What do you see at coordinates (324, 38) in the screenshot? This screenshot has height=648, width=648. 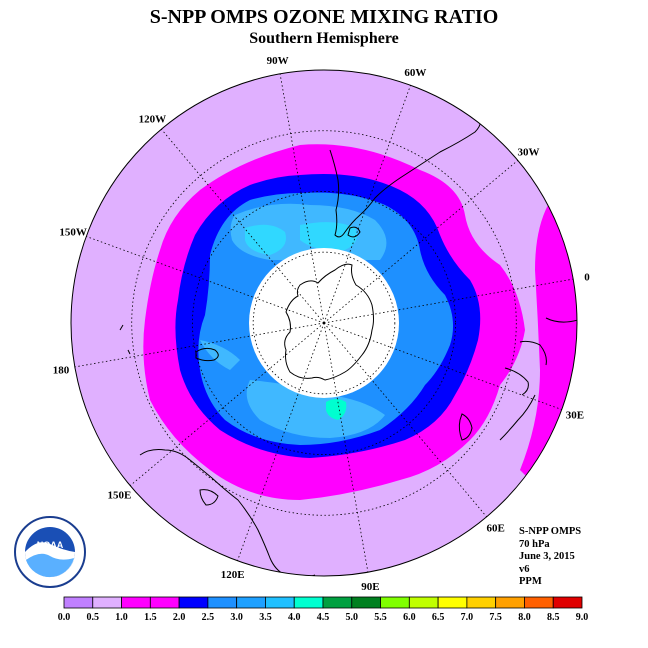 I see `map-subtitle: Southern Hemisphere` at bounding box center [324, 38].